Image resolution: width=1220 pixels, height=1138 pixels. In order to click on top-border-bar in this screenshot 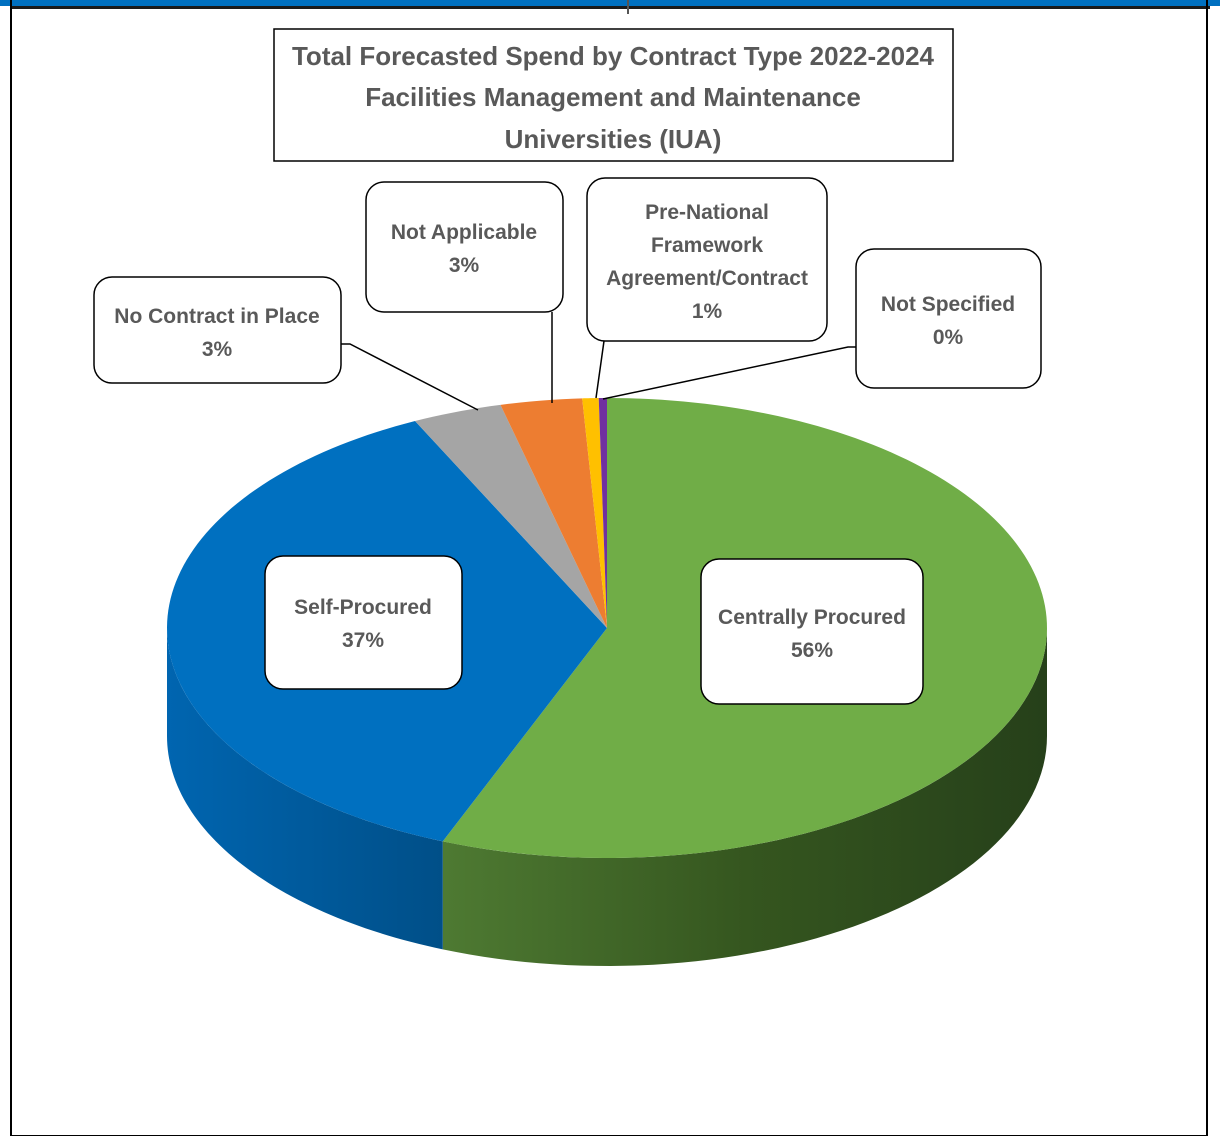, I will do `click(610, 3)`.